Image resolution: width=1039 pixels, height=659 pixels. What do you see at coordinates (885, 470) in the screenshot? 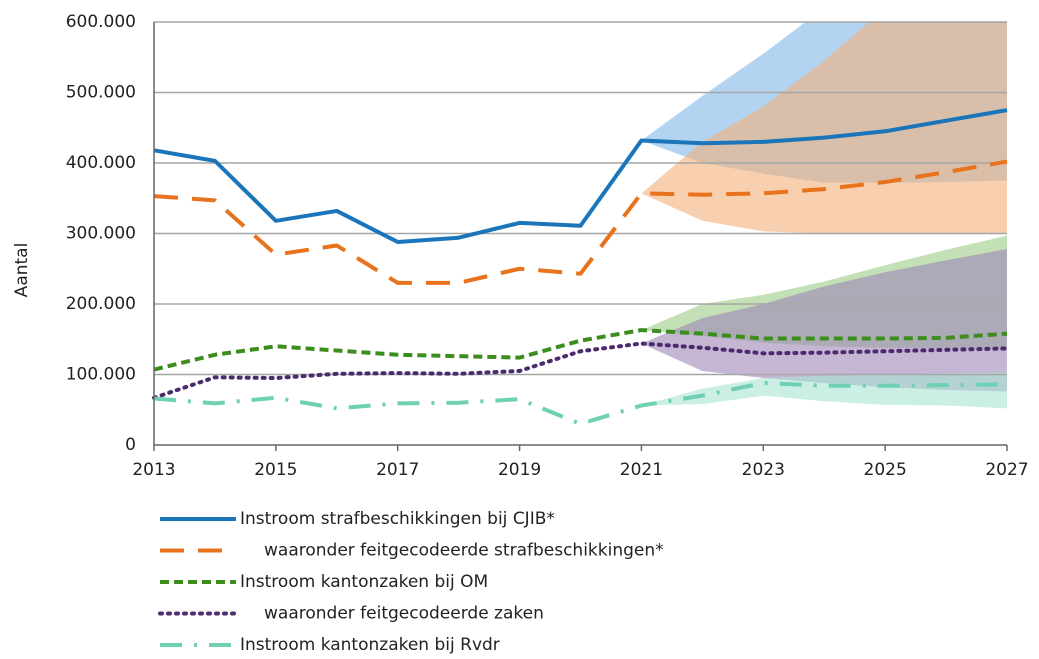
I see `x-tick-label: 2025` at bounding box center [885, 470].